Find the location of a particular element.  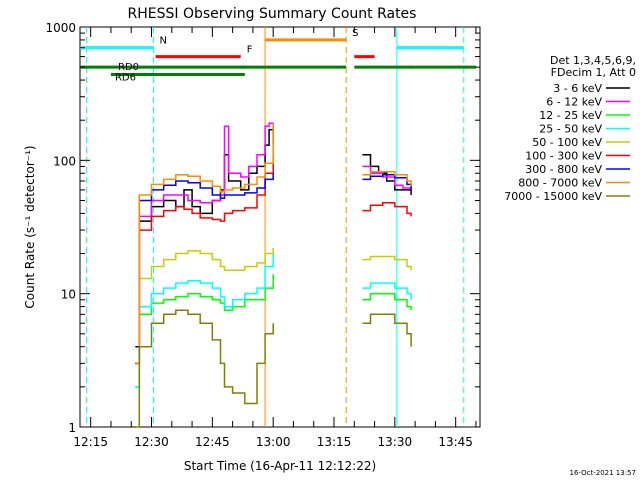

status-bar-label: RD0 is located at coordinates (128, 67).